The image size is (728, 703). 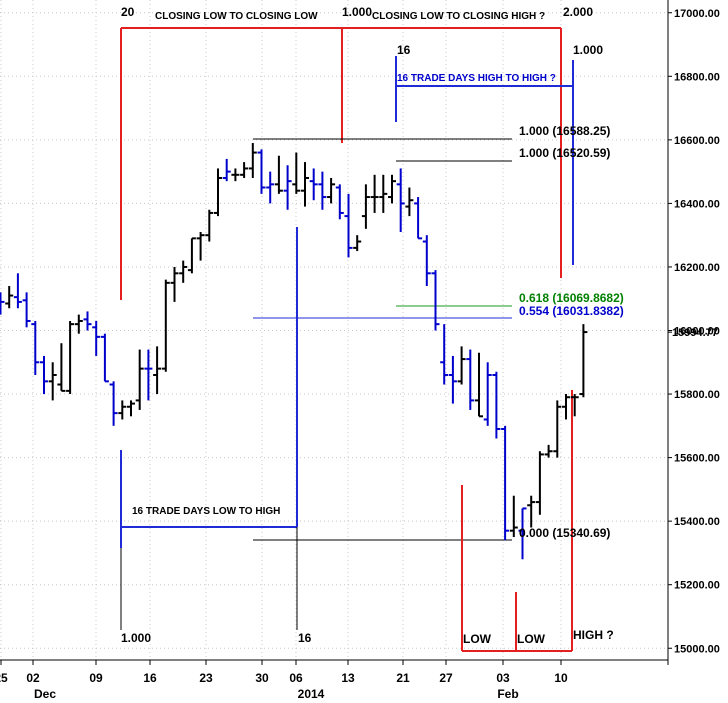 What do you see at coordinates (697, 395) in the screenshot?
I see `y-tick-label: 15800.00` at bounding box center [697, 395].